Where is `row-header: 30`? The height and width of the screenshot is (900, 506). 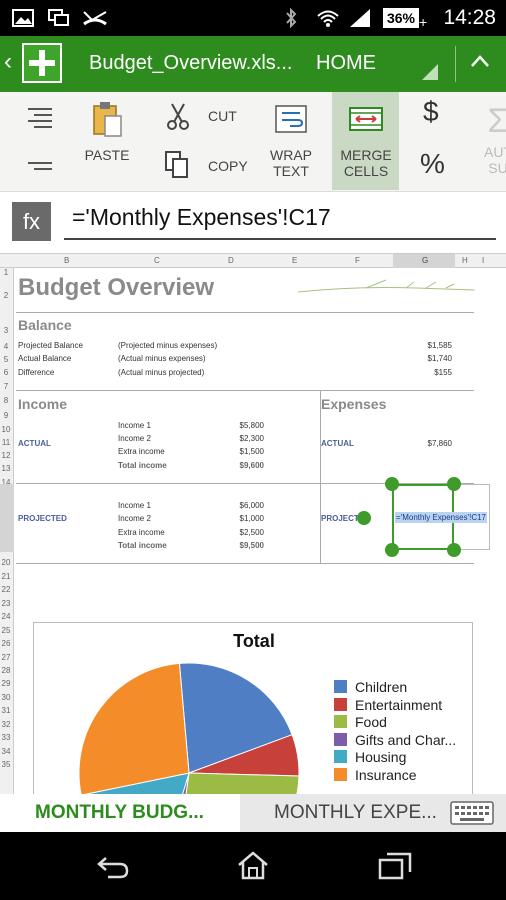 row-header: 30 is located at coordinates (6, 697).